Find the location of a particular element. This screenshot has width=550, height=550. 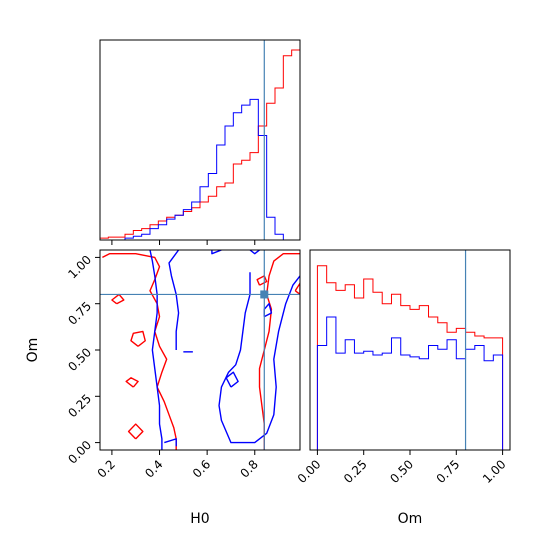

joint-y-tick-label: 0.25 is located at coordinates (79, 406).